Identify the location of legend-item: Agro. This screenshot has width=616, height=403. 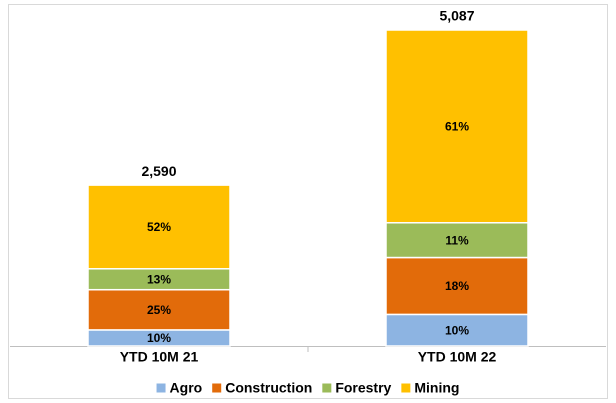
(179, 388).